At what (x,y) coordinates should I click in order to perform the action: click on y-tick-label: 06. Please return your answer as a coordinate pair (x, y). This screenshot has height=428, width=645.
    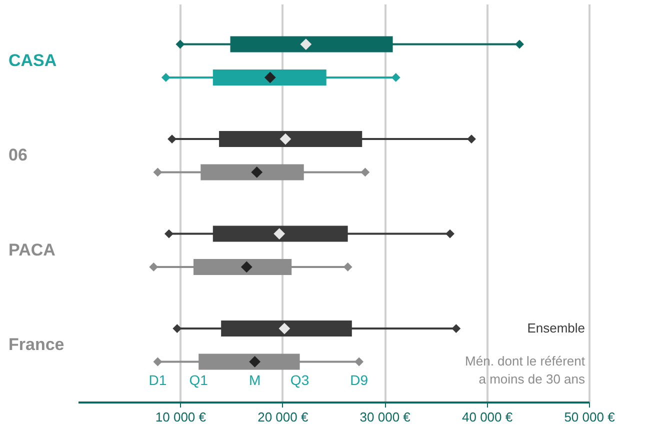
    Looking at the image, I should click on (18, 155).